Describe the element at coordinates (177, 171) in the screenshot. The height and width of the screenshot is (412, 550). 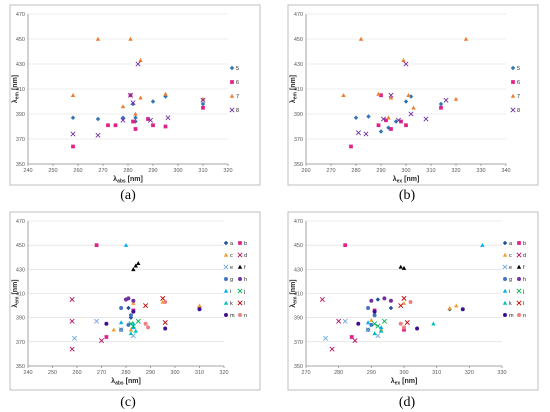
I see `x-tick-label: 300` at that location.